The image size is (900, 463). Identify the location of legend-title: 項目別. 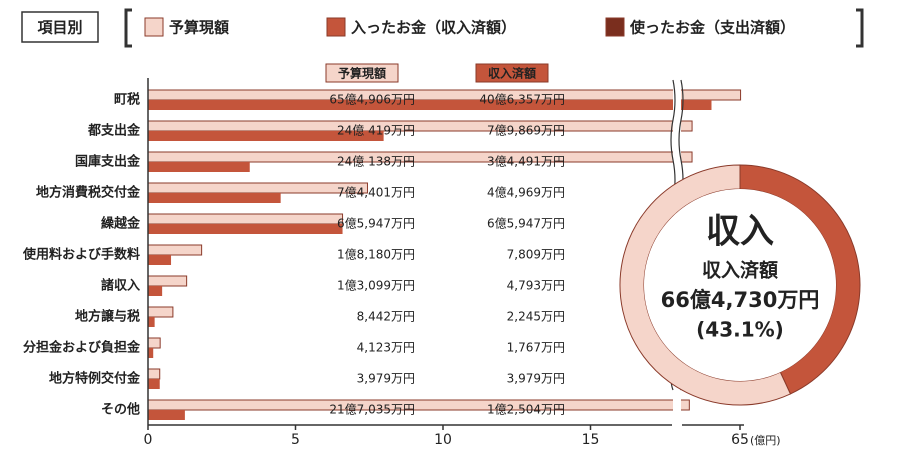
(59, 28).